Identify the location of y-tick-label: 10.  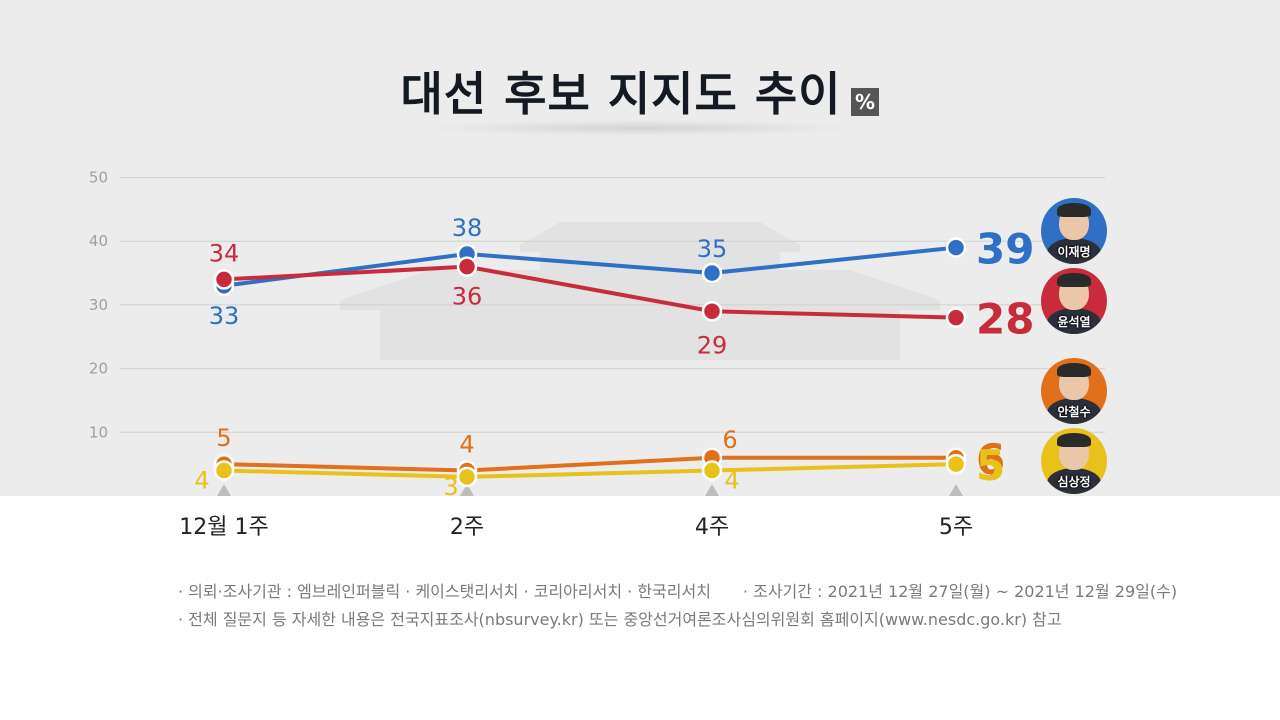
(98, 432).